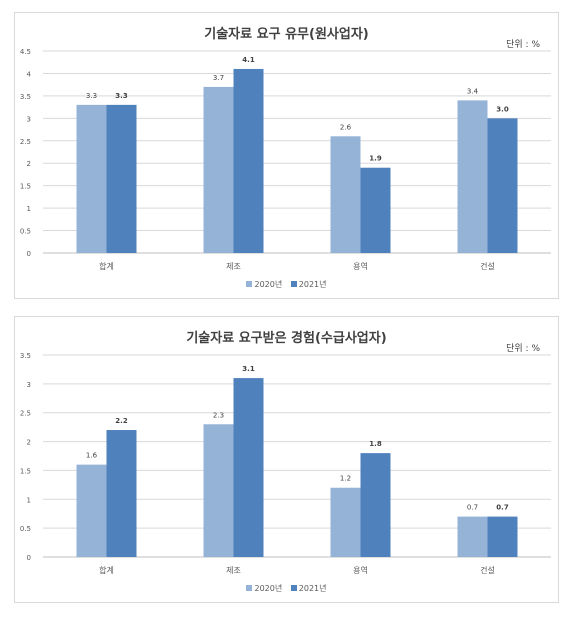  Describe the element at coordinates (218, 415) in the screenshot. I see `data-label: 2.3` at that location.